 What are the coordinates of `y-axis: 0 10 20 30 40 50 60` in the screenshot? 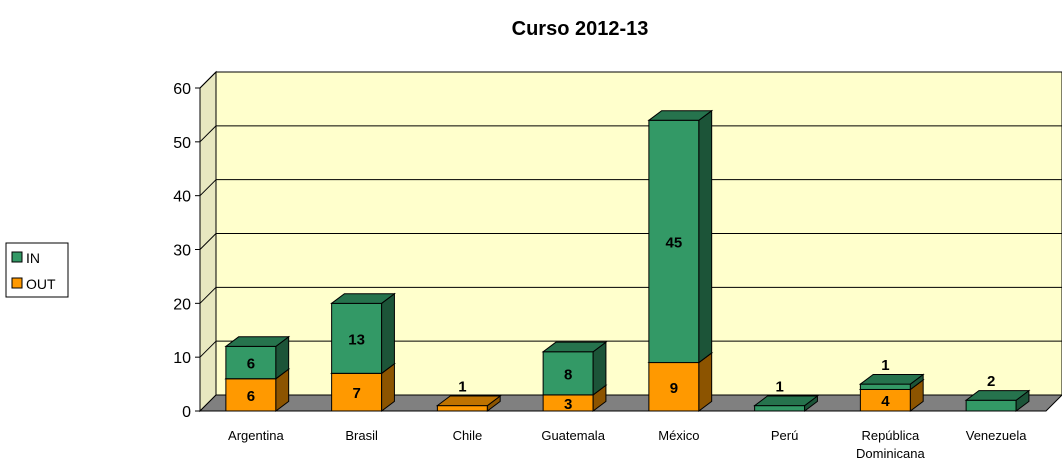 It's located at (187, 251).